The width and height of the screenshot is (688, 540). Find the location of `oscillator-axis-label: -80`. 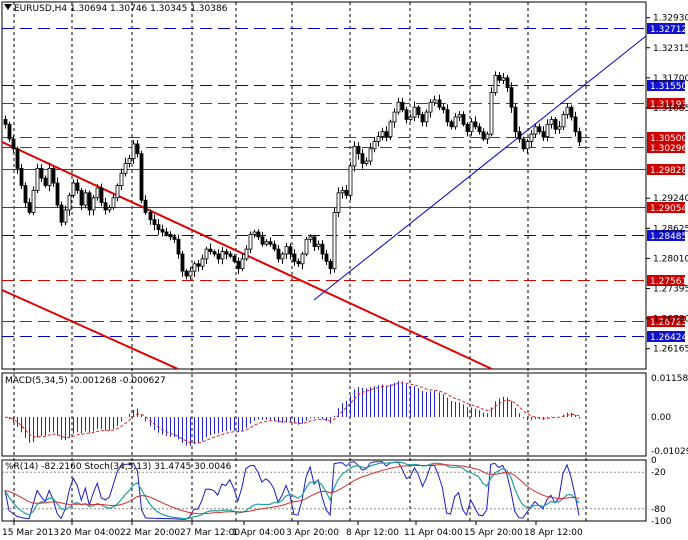

oscillator-axis-label: -80 is located at coordinates (658, 510).